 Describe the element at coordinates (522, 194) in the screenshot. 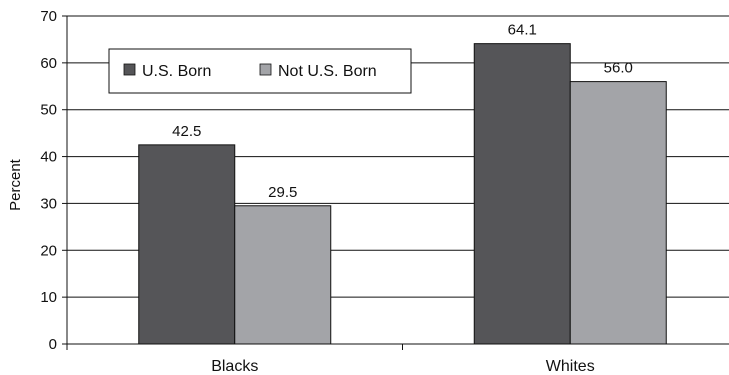

I see `bar-whites-u-s-born` at that location.